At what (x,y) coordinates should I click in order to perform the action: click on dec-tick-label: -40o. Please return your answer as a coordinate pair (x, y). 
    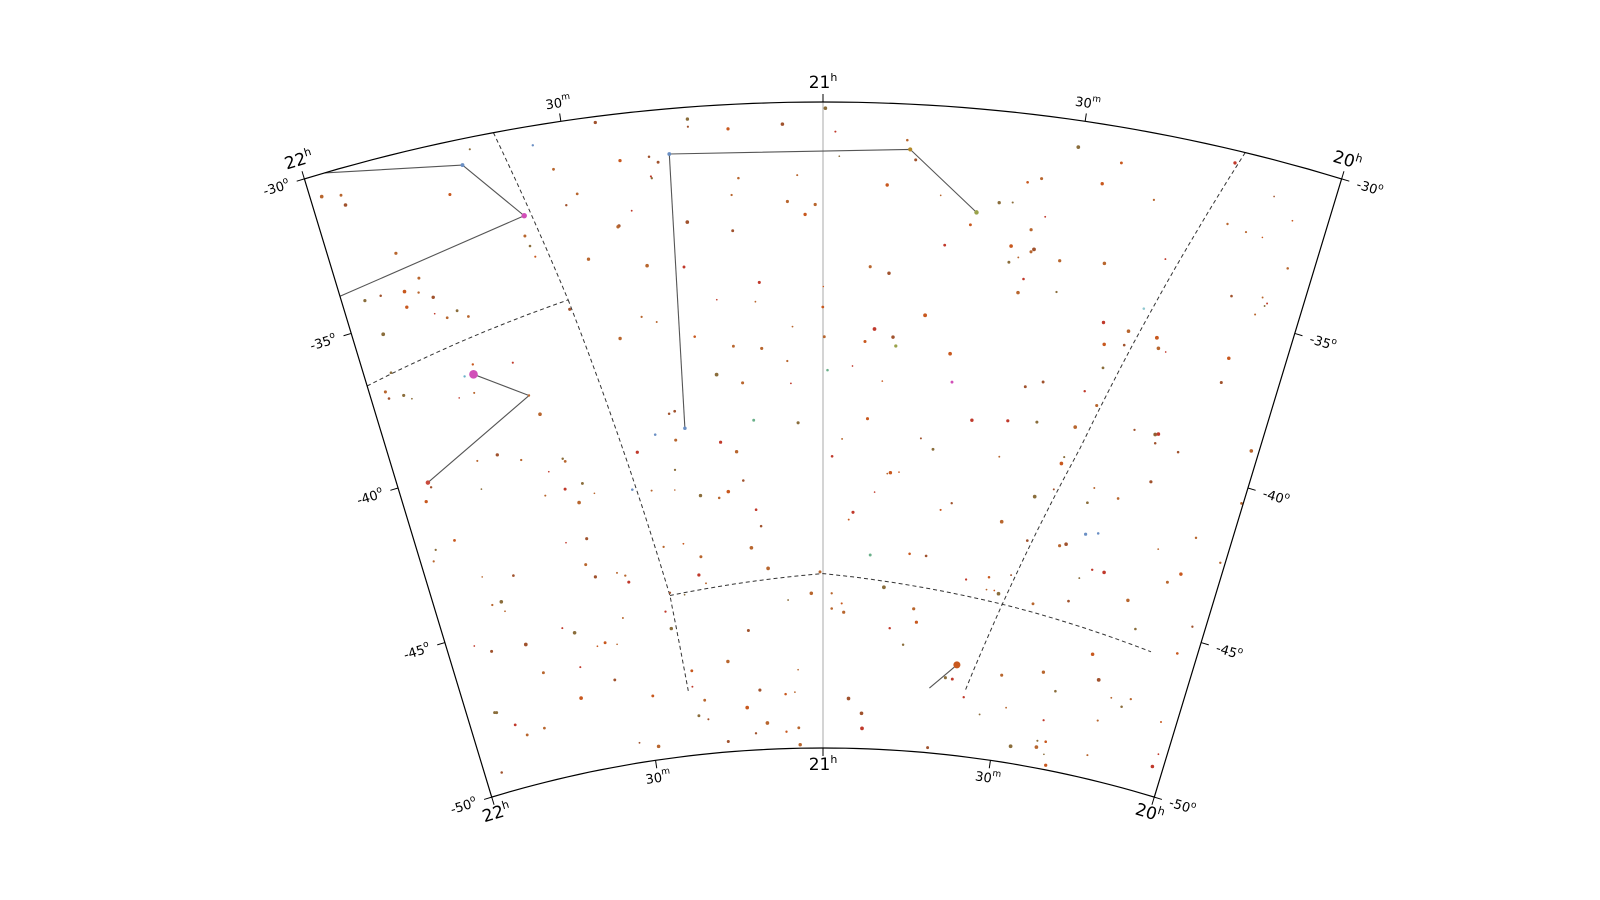
    Looking at the image, I should click on (370, 497).